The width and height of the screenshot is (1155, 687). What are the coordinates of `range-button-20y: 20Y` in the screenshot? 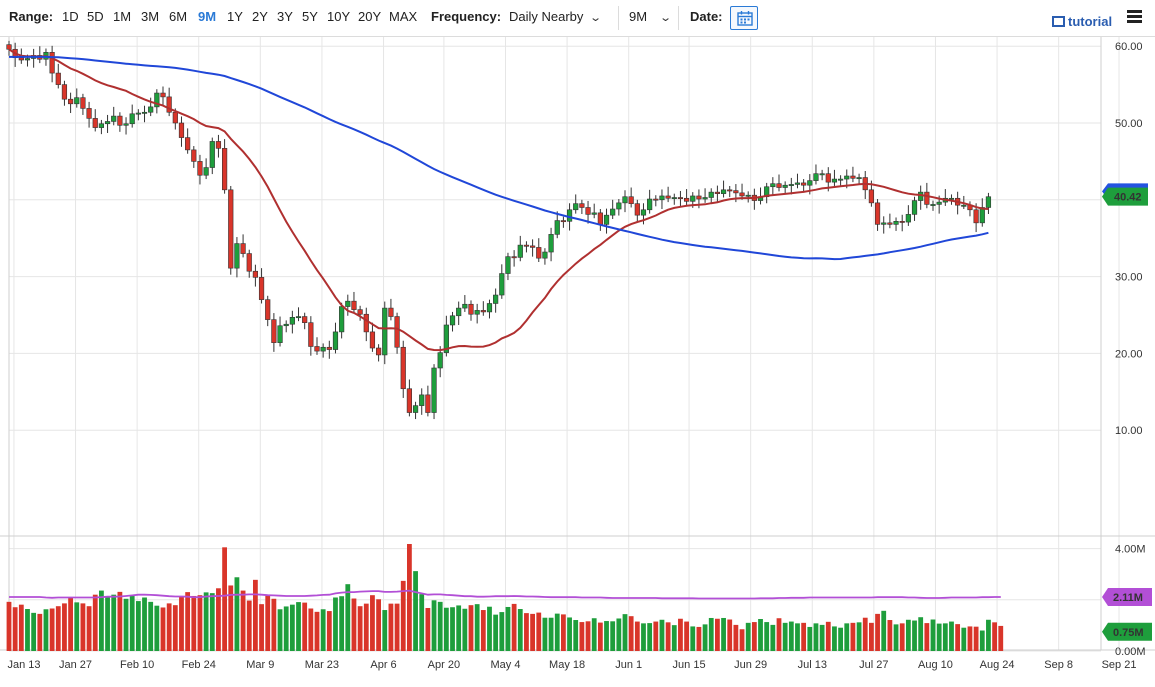 It's located at (370, 16).